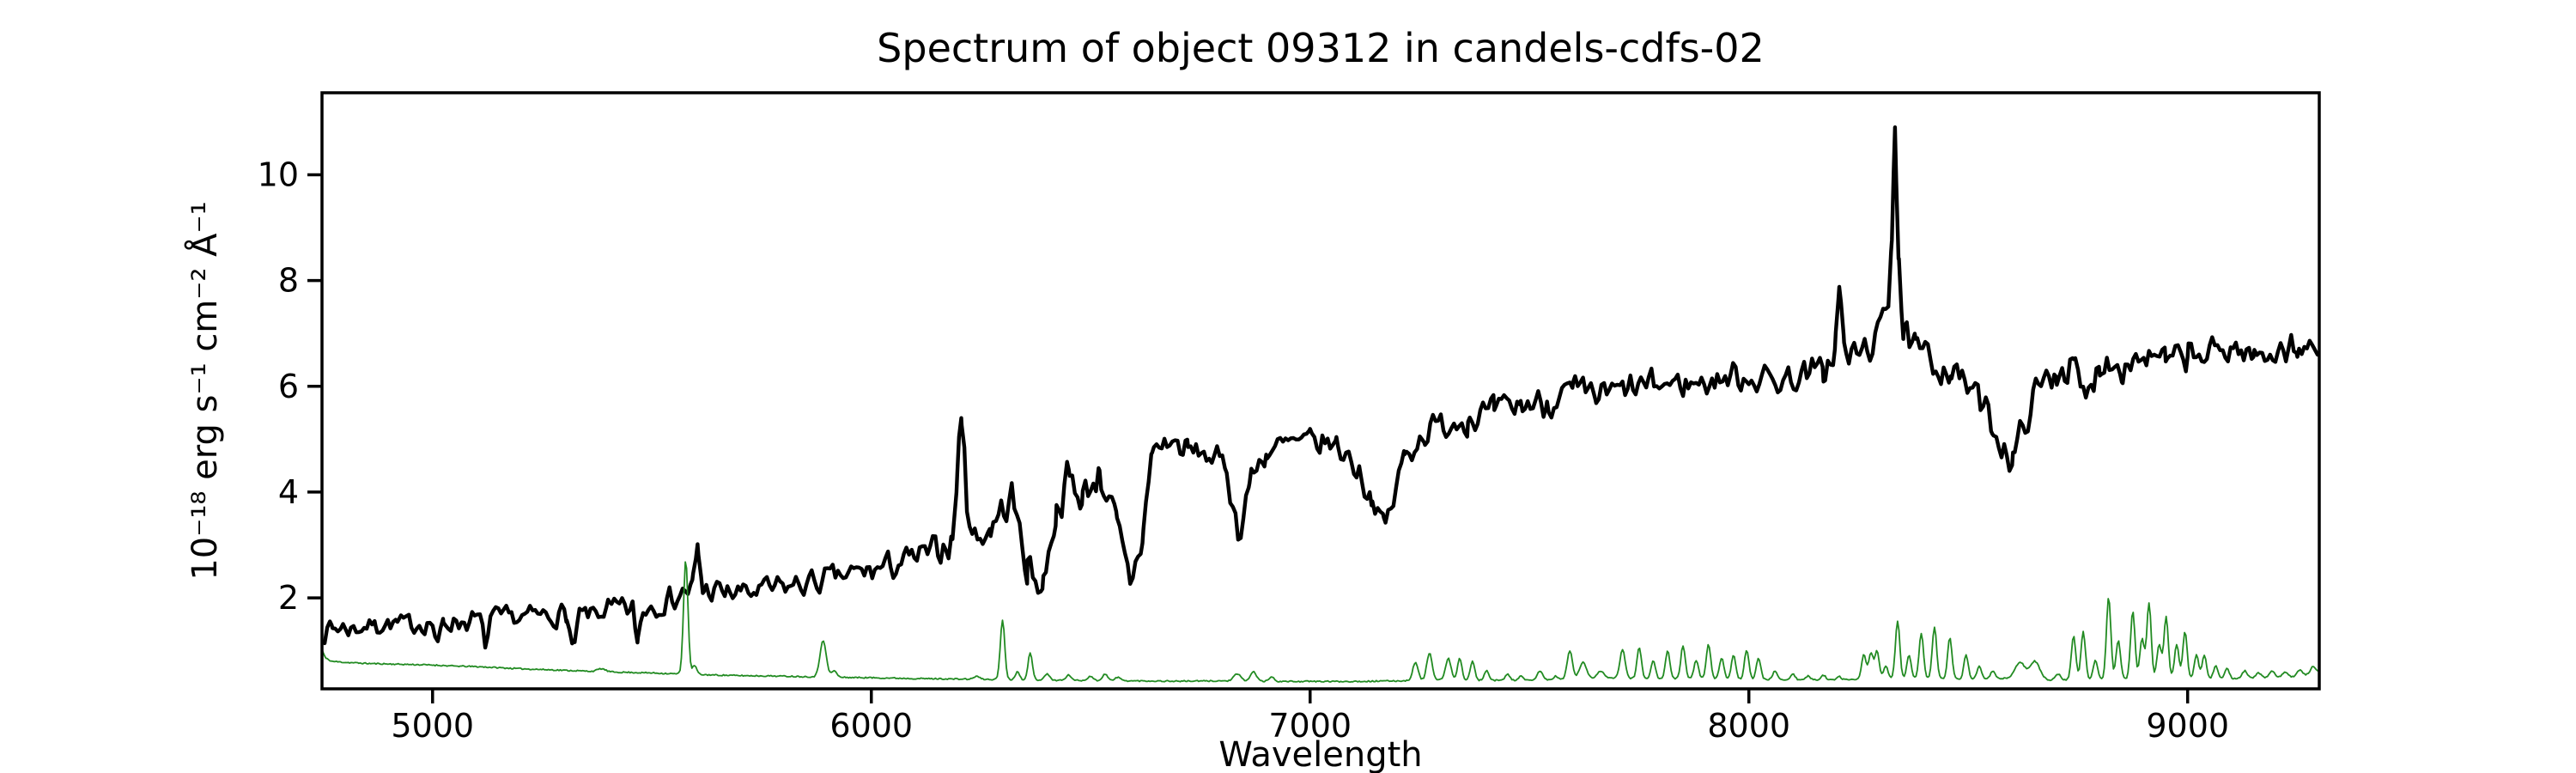 This screenshot has height=773, width=2576. What do you see at coordinates (289, 281) in the screenshot?
I see `y-tick-label: 8` at bounding box center [289, 281].